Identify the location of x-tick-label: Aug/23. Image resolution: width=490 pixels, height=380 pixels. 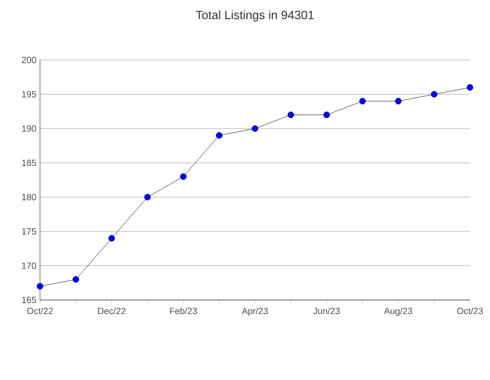
(398, 312).